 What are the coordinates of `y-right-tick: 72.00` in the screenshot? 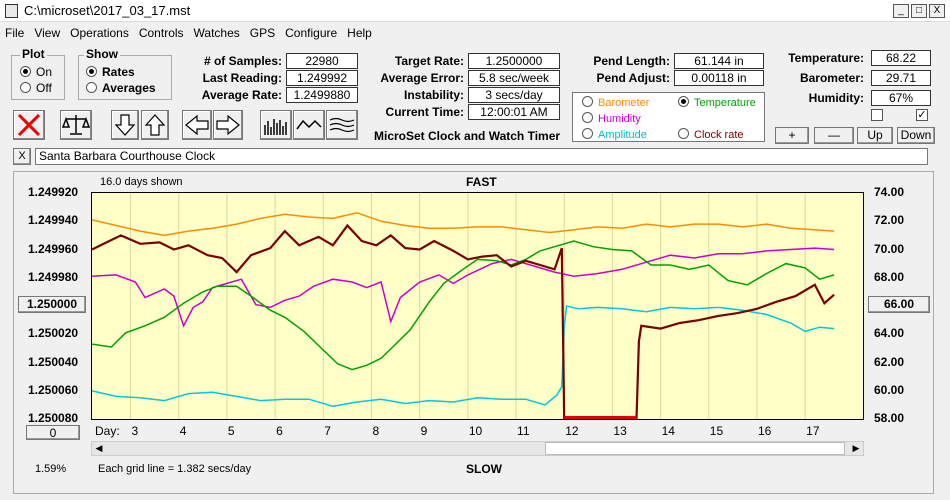 It's located at (889, 220).